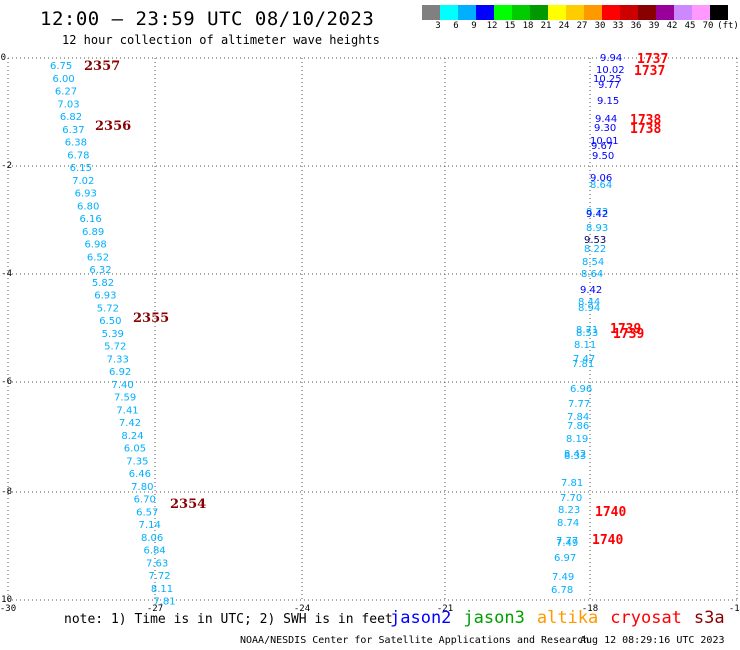 The width and height of the screenshot is (740, 650). What do you see at coordinates (73, 130) in the screenshot?
I see `wave-height-label: 6.37` at bounding box center [73, 130].